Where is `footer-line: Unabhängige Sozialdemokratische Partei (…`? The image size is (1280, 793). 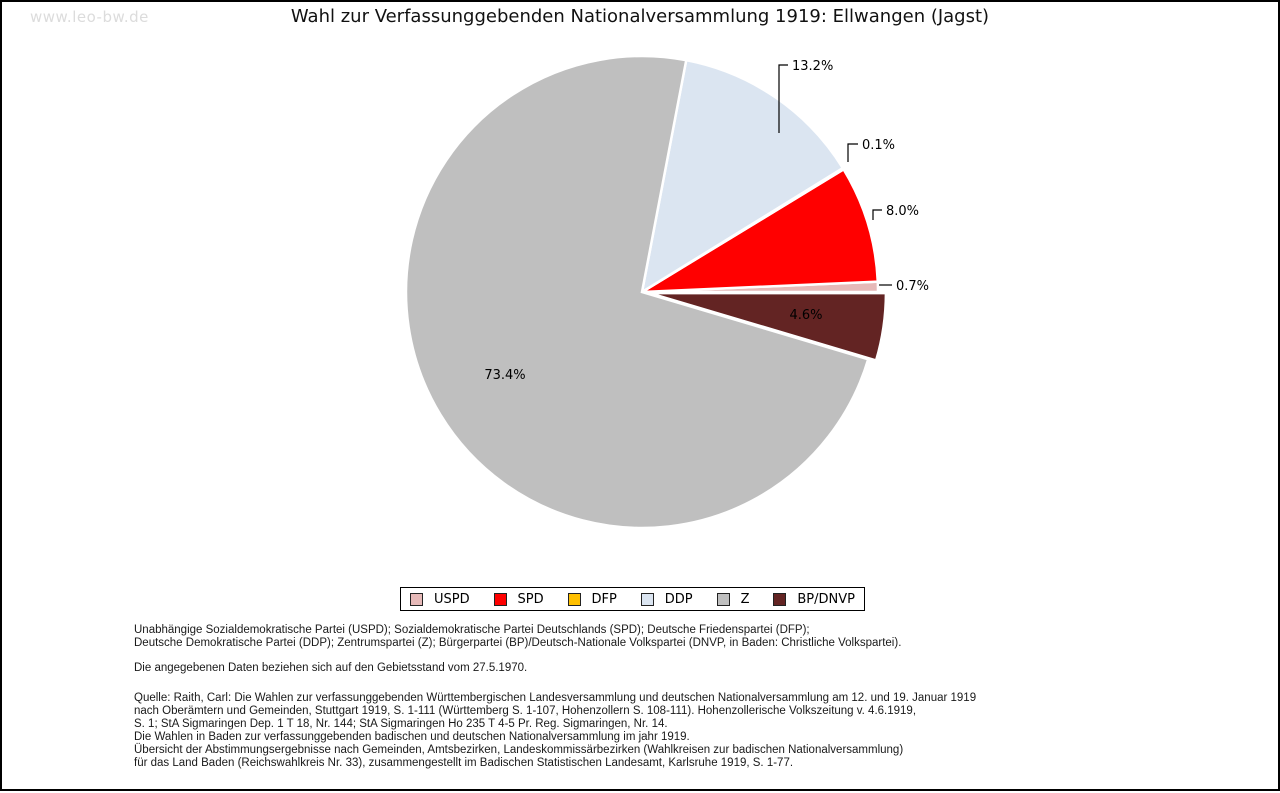
footer-line: Unabhängige Sozialdemokratische Partei (… is located at coordinates (472, 630).